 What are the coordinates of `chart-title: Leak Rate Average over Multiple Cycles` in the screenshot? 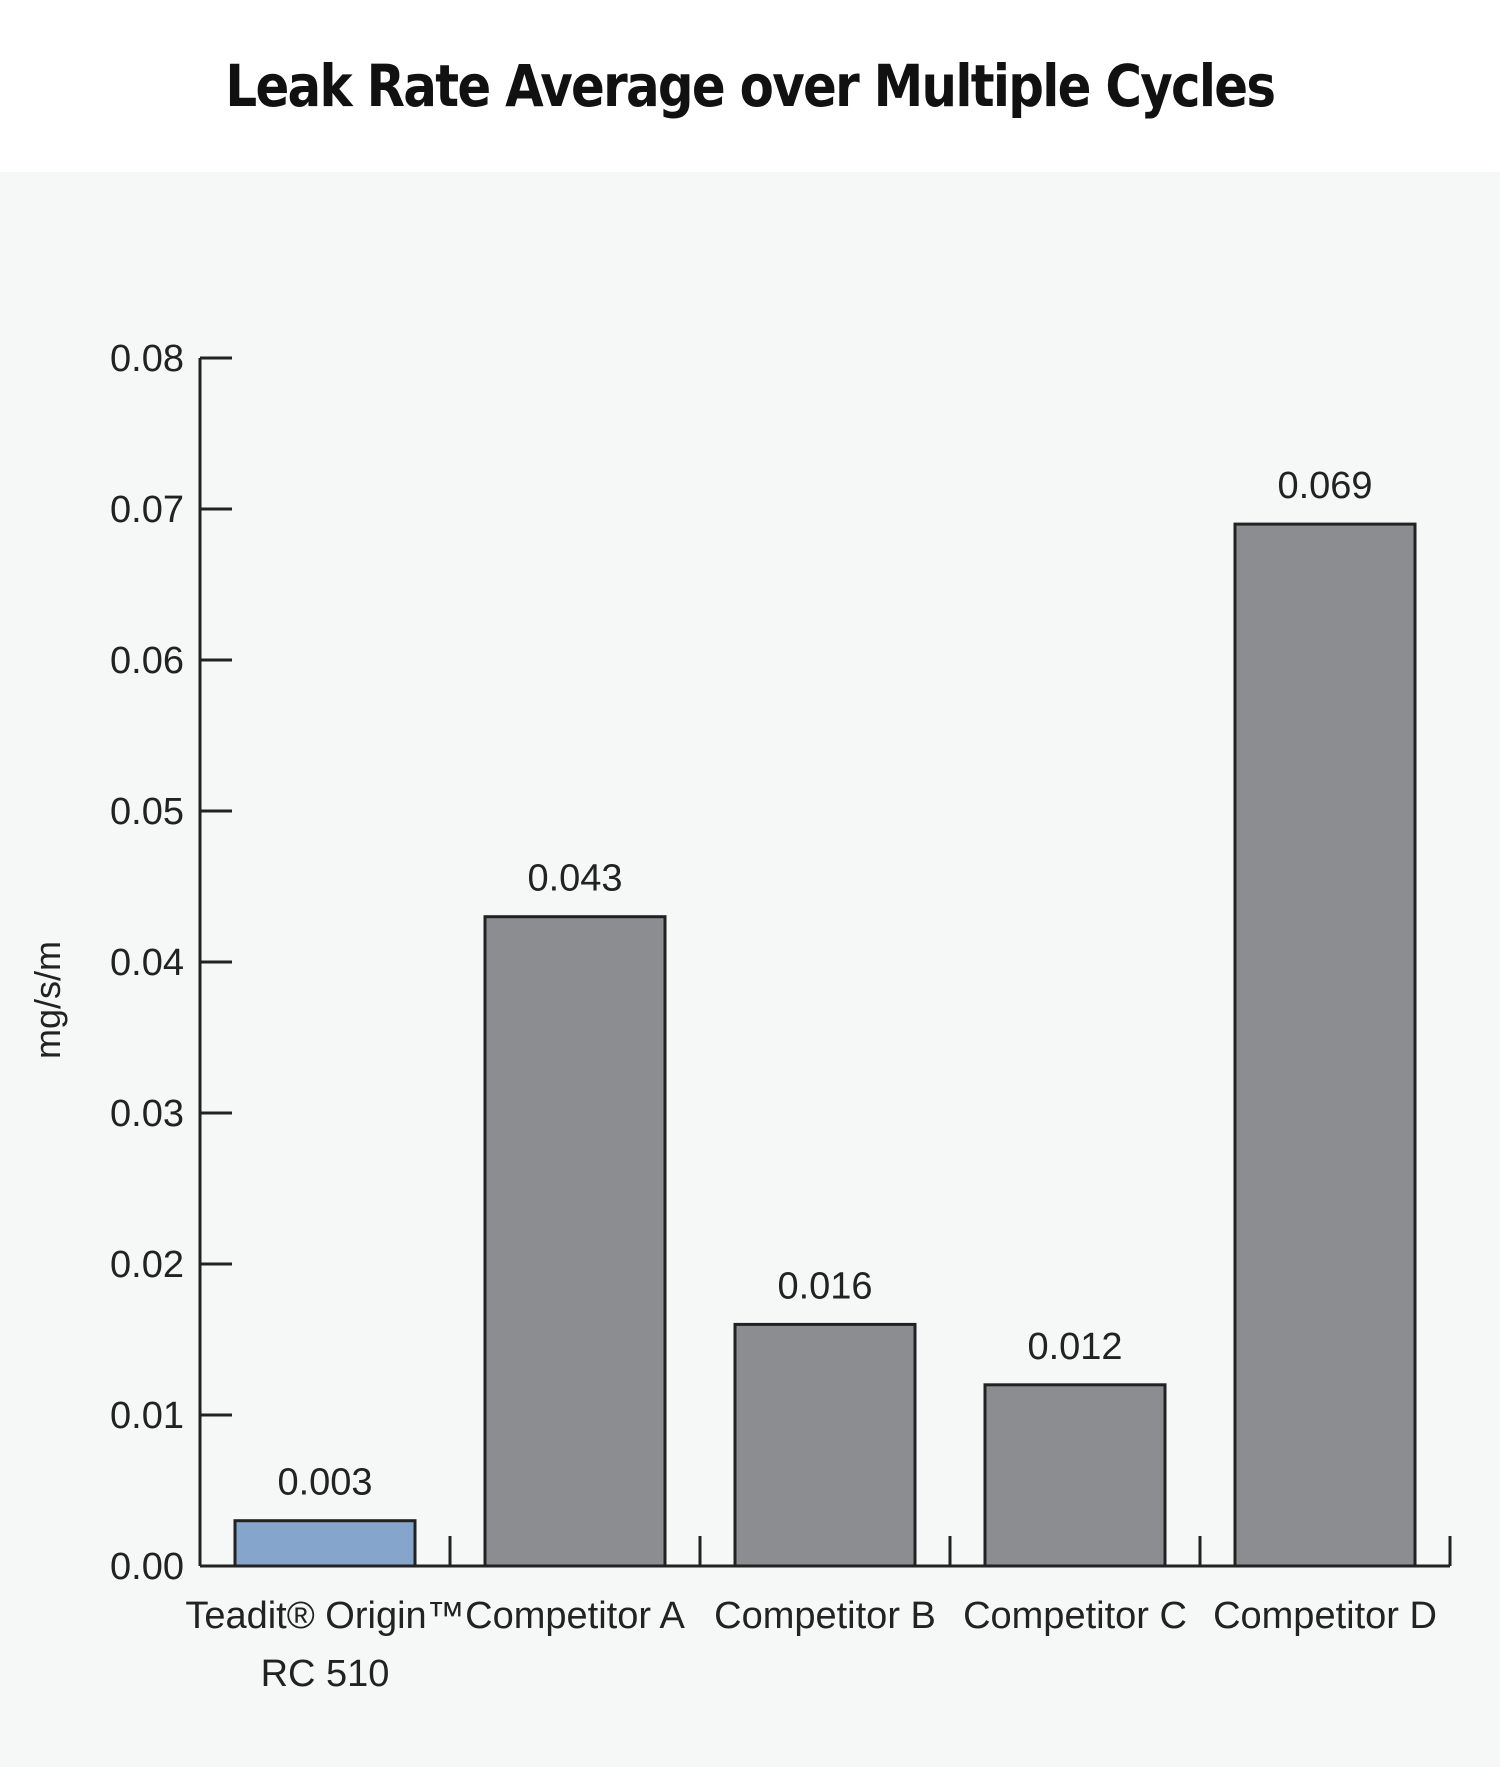 It's located at (751, 86).